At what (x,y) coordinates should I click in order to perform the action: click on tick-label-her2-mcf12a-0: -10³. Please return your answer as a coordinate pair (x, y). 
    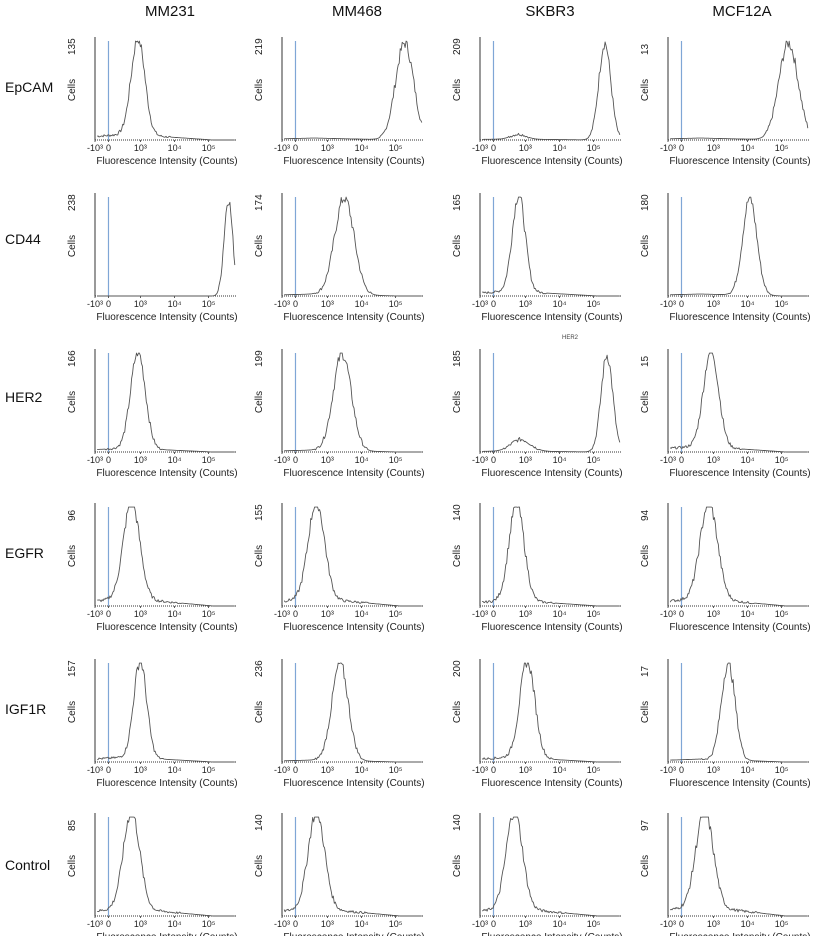
    Looking at the image, I should click on (668, 460).